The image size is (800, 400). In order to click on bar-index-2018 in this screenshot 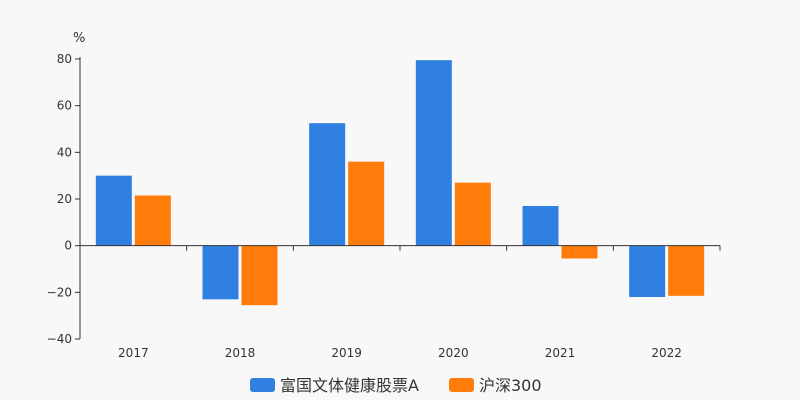, I will do `click(259, 275)`.